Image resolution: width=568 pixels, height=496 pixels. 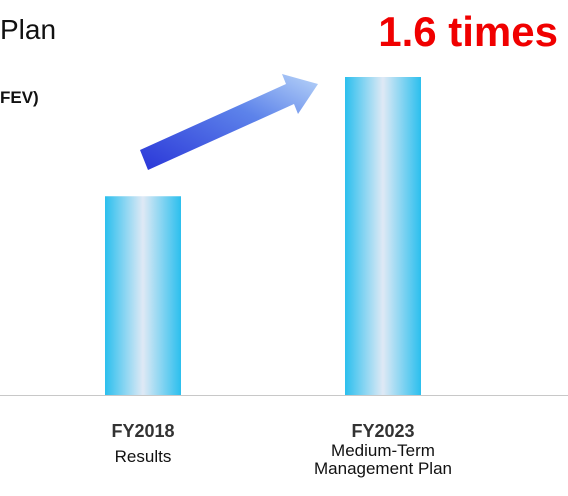 What do you see at coordinates (143, 431) in the screenshot?
I see `category-year: FY2018` at bounding box center [143, 431].